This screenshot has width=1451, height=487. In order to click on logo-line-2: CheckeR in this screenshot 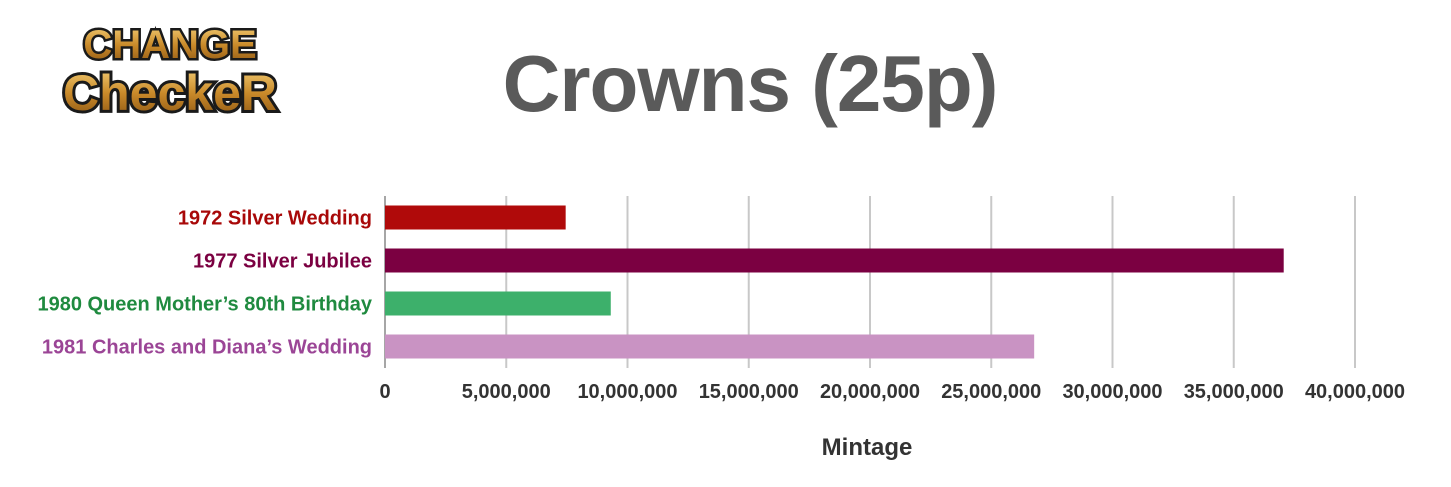, I will do `click(170, 93)`.